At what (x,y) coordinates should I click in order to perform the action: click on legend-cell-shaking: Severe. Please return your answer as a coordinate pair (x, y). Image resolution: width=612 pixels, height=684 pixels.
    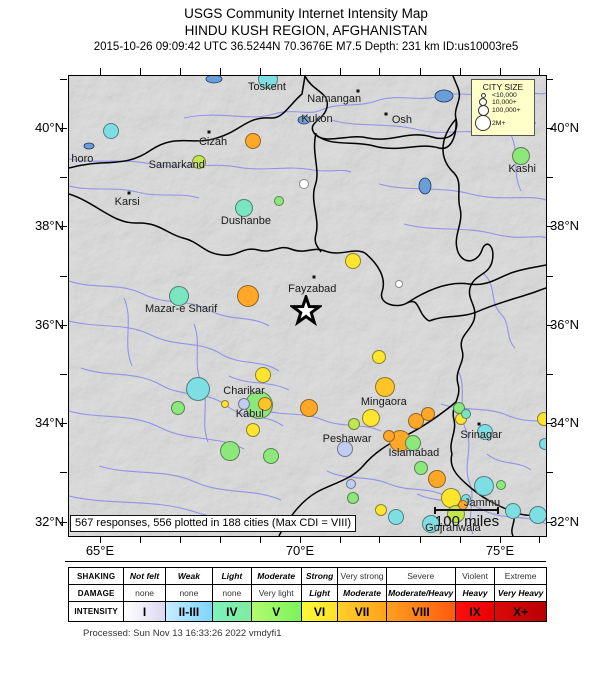
    Looking at the image, I should click on (421, 576).